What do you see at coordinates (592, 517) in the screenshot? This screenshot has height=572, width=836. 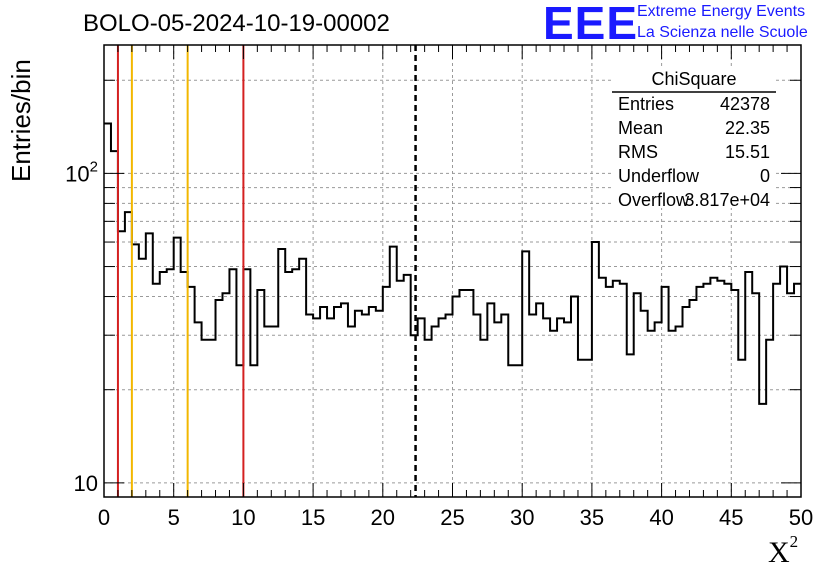 I see `x-tick-label: 35` at bounding box center [592, 517].